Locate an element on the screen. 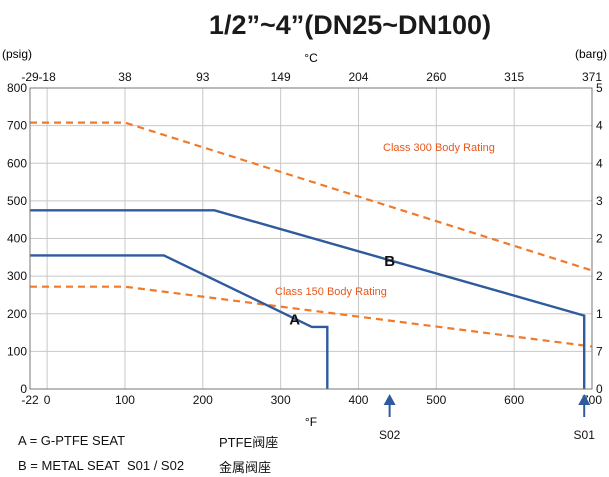 This screenshot has height=477, width=609. x-tick-label-f: 400 is located at coordinates (358, 400).